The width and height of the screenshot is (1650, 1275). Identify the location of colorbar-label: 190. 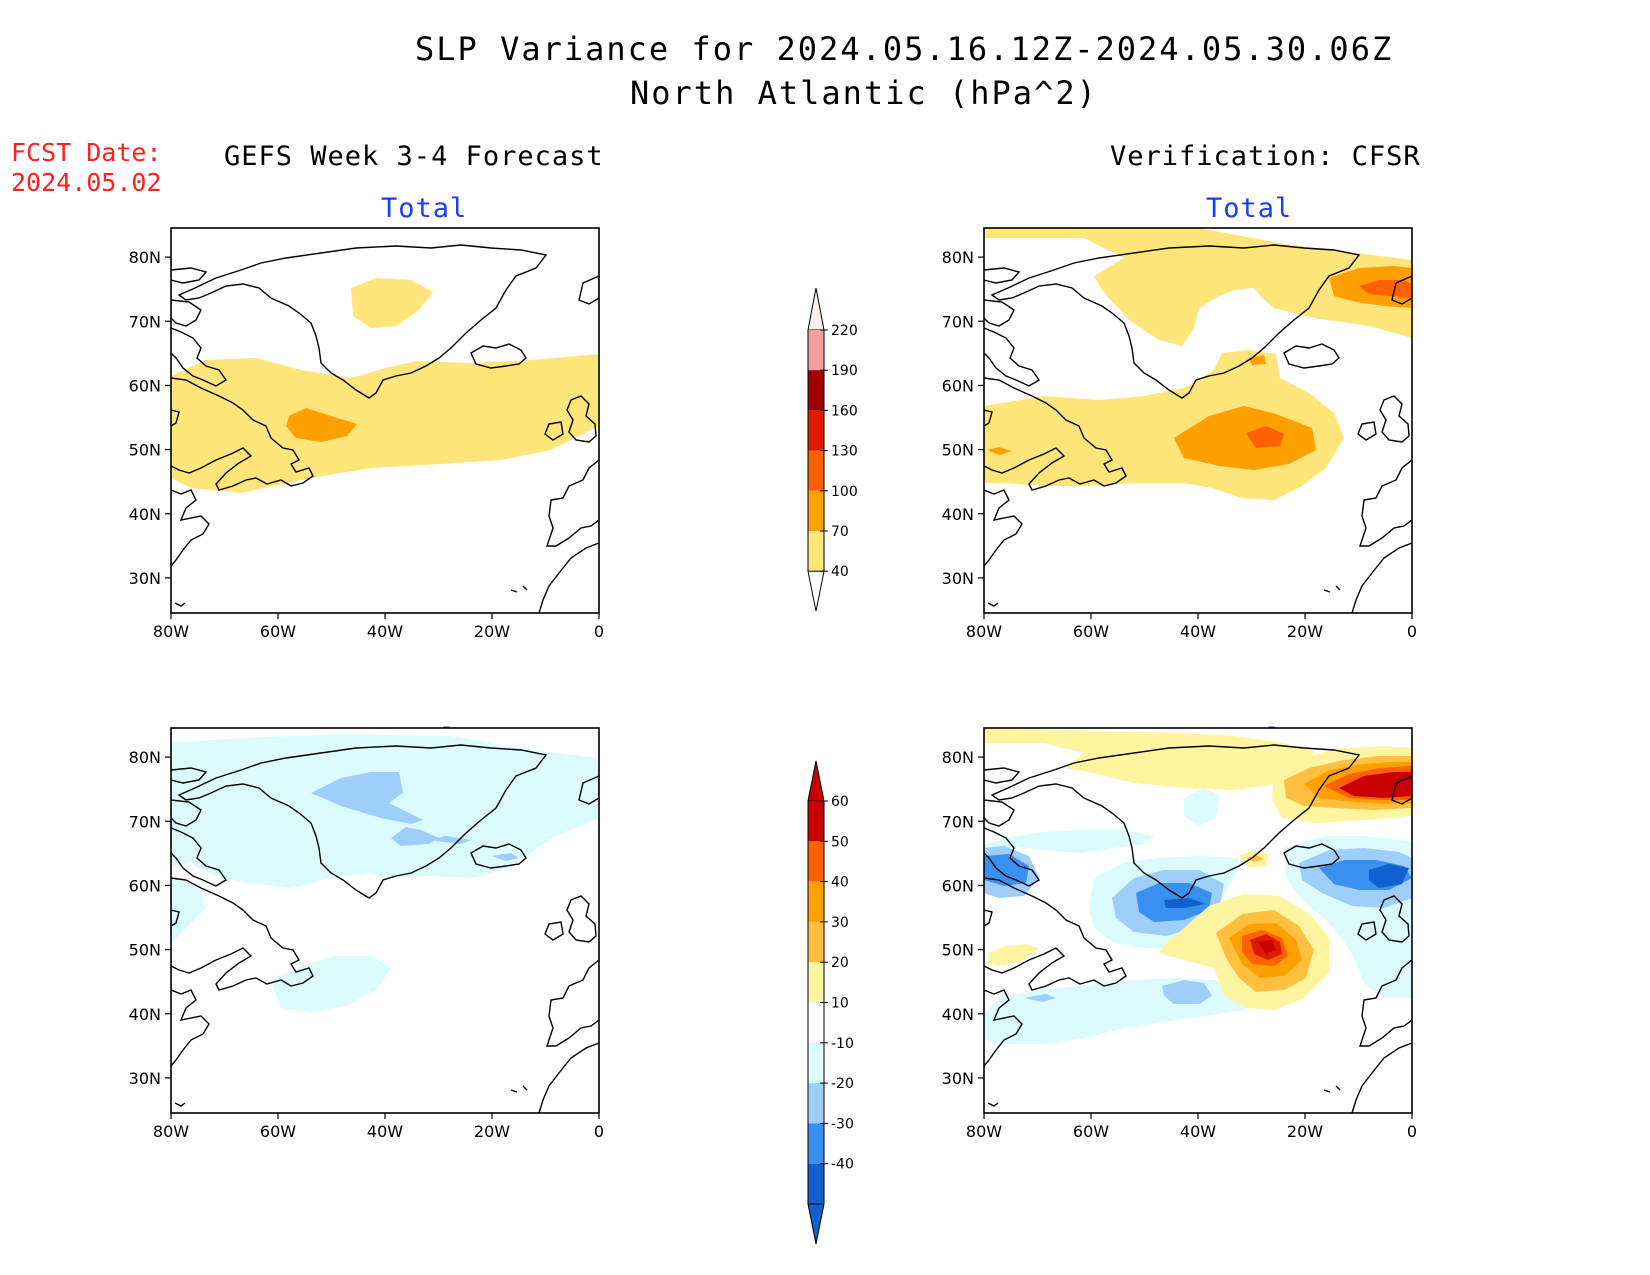
(844, 371).